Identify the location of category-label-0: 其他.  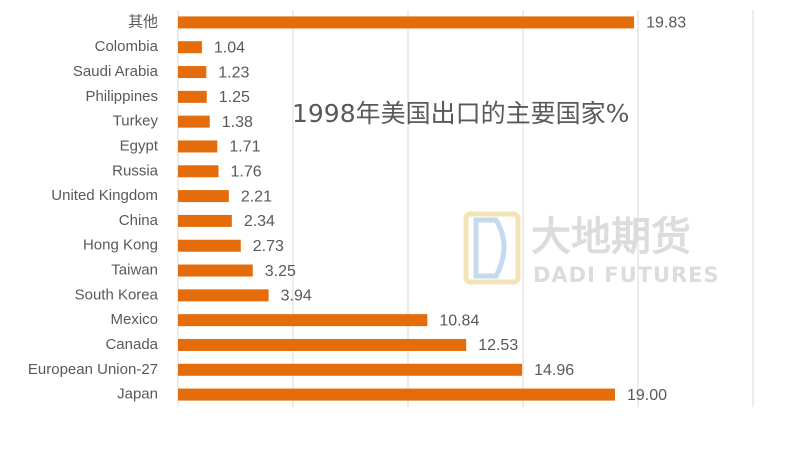
(143, 21).